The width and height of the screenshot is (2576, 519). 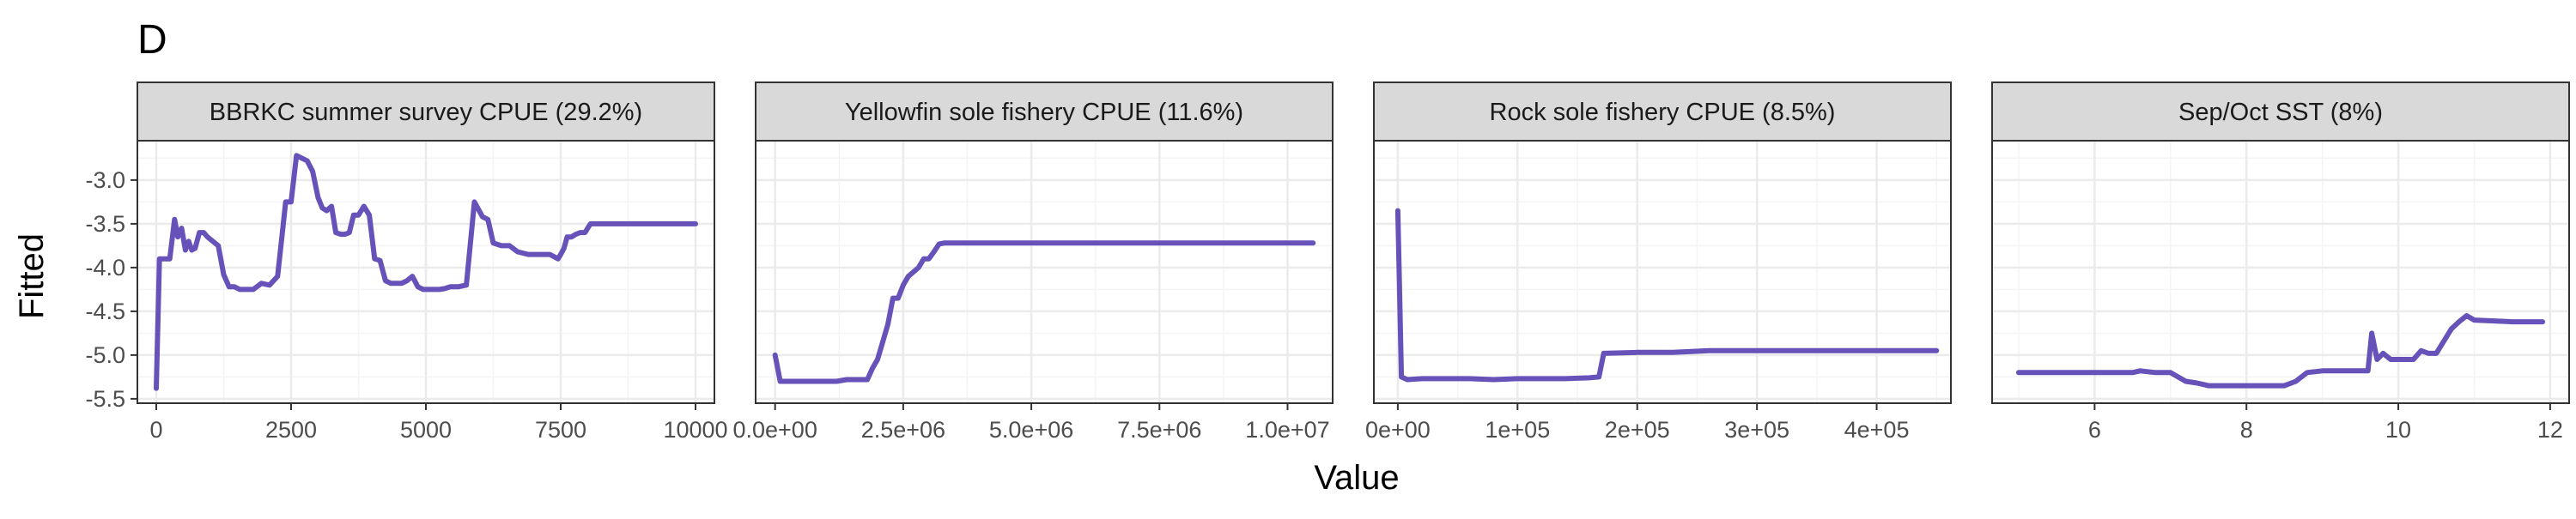 What do you see at coordinates (105, 311) in the screenshot?
I see `y-tick-label: -4.5` at bounding box center [105, 311].